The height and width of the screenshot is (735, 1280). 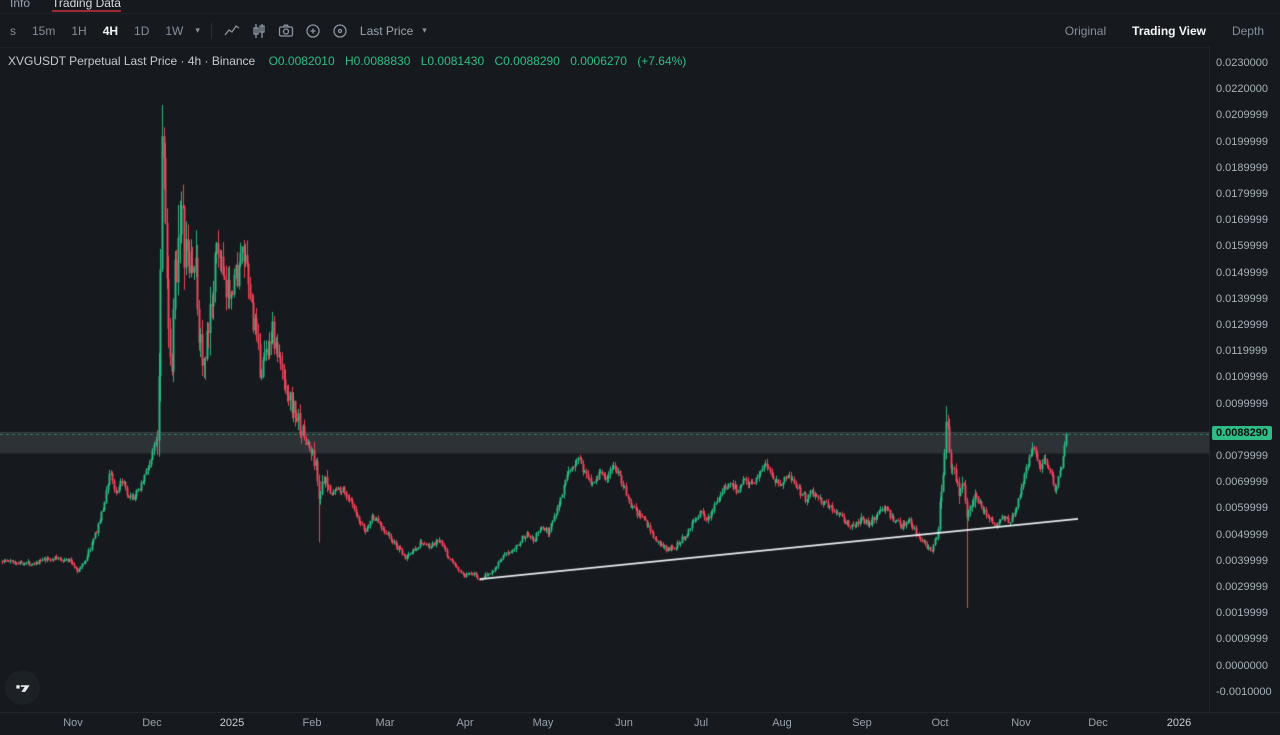 I want to click on price-axis-label: 0.0079999, so click(x=1242, y=456).